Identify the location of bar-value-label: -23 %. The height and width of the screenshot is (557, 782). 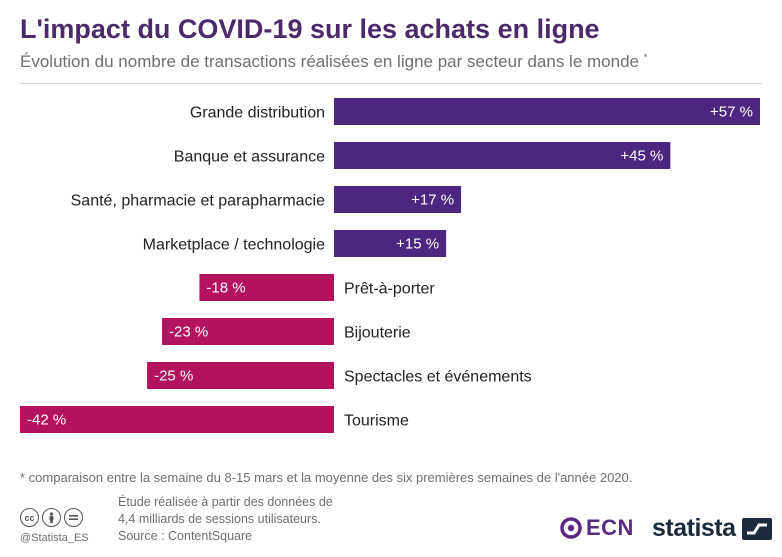
(188, 332).